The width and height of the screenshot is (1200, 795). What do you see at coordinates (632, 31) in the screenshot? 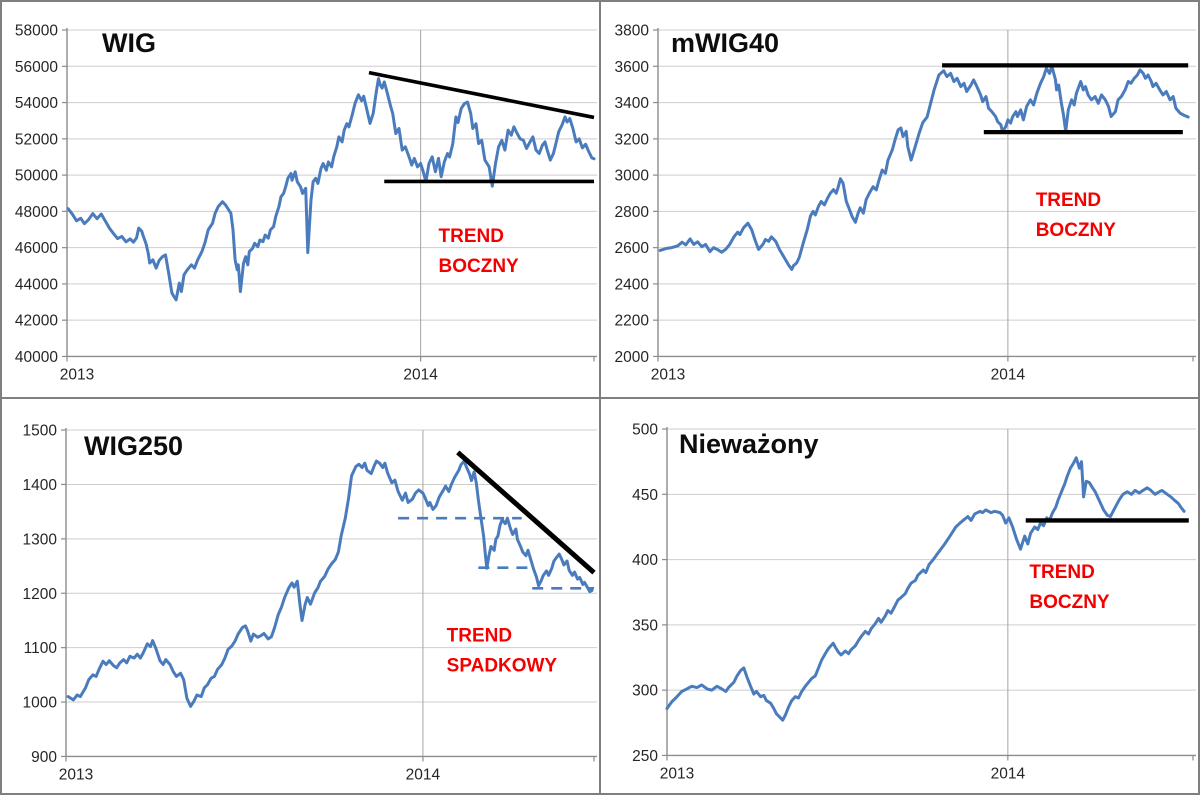
I see `y-tick-label: 3800` at bounding box center [632, 31].